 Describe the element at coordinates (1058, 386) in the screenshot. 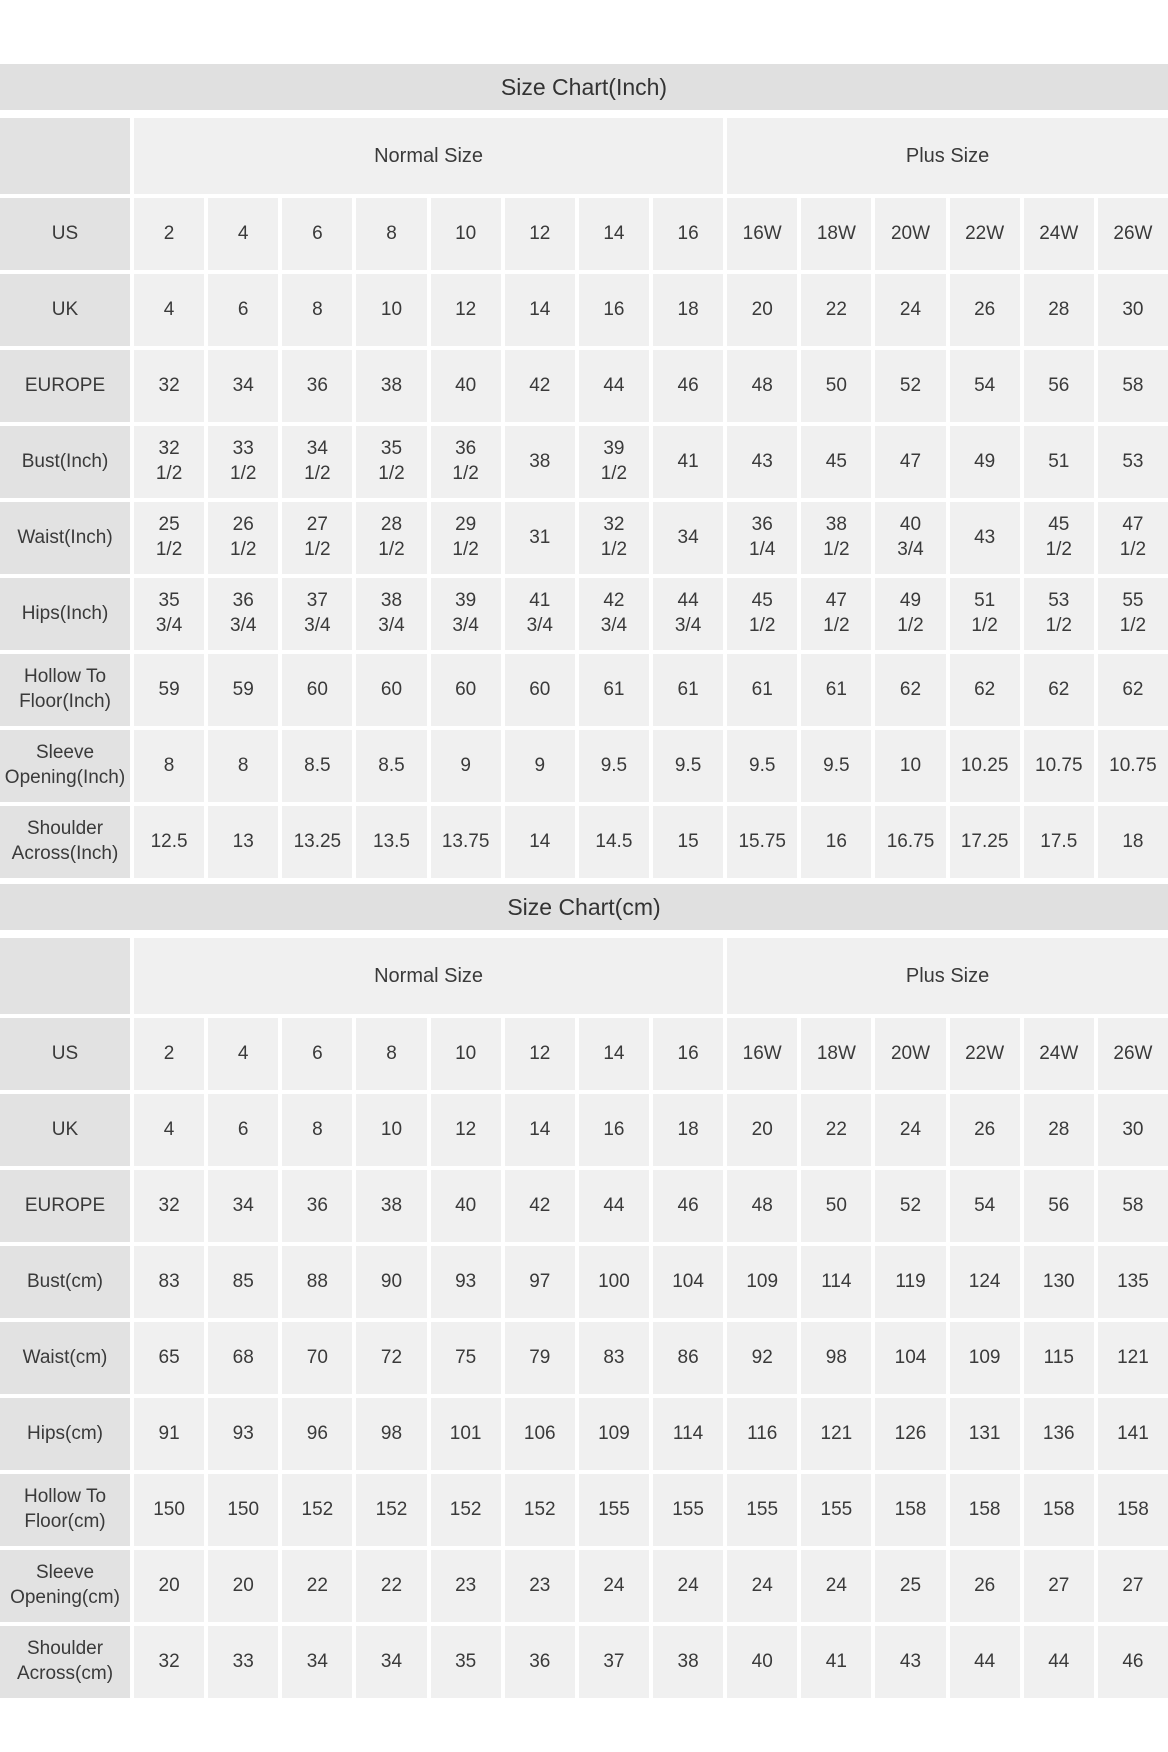

I see `size-value-cell: 56` at that location.